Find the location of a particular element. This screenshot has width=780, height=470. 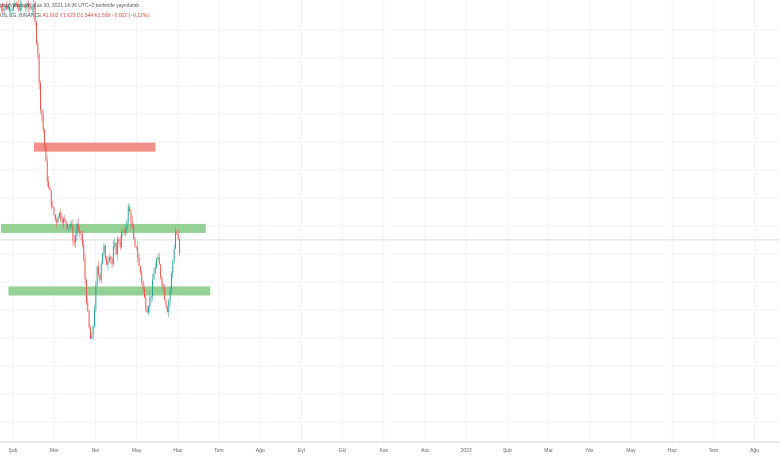

time-axis-tick-label: Mar is located at coordinates (54, 451).